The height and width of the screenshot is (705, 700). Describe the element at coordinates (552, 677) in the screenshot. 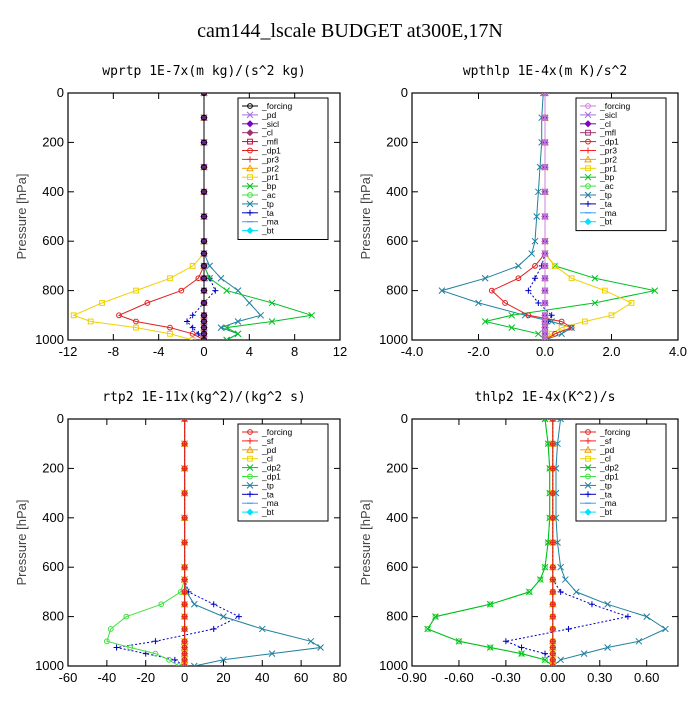

I see `x-tick-label: 0.00` at that location.